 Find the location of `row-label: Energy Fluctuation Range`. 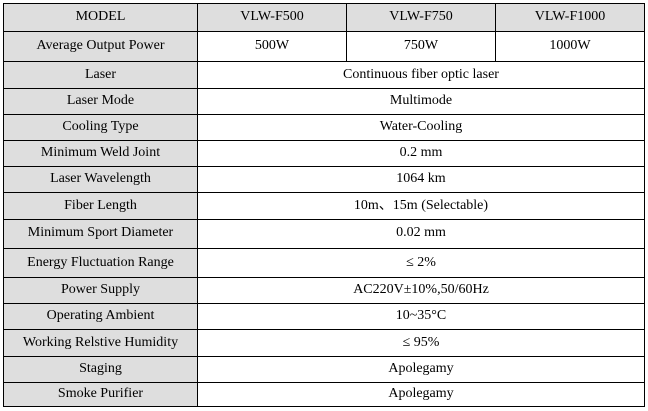

row-label: Energy Fluctuation Range is located at coordinates (100, 262).